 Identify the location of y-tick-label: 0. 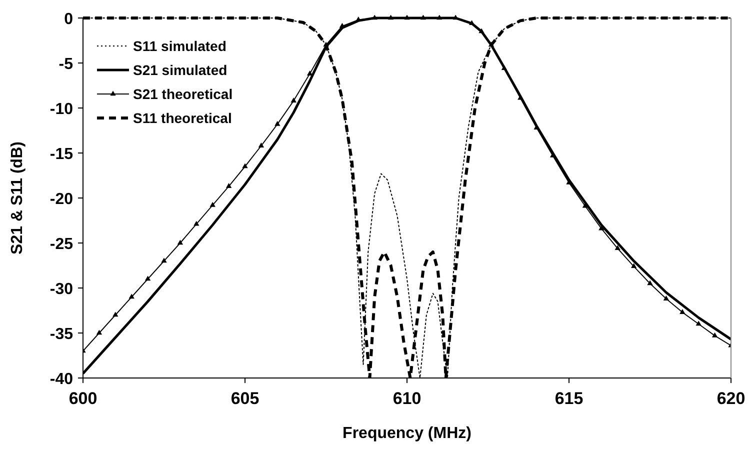
(69, 19).